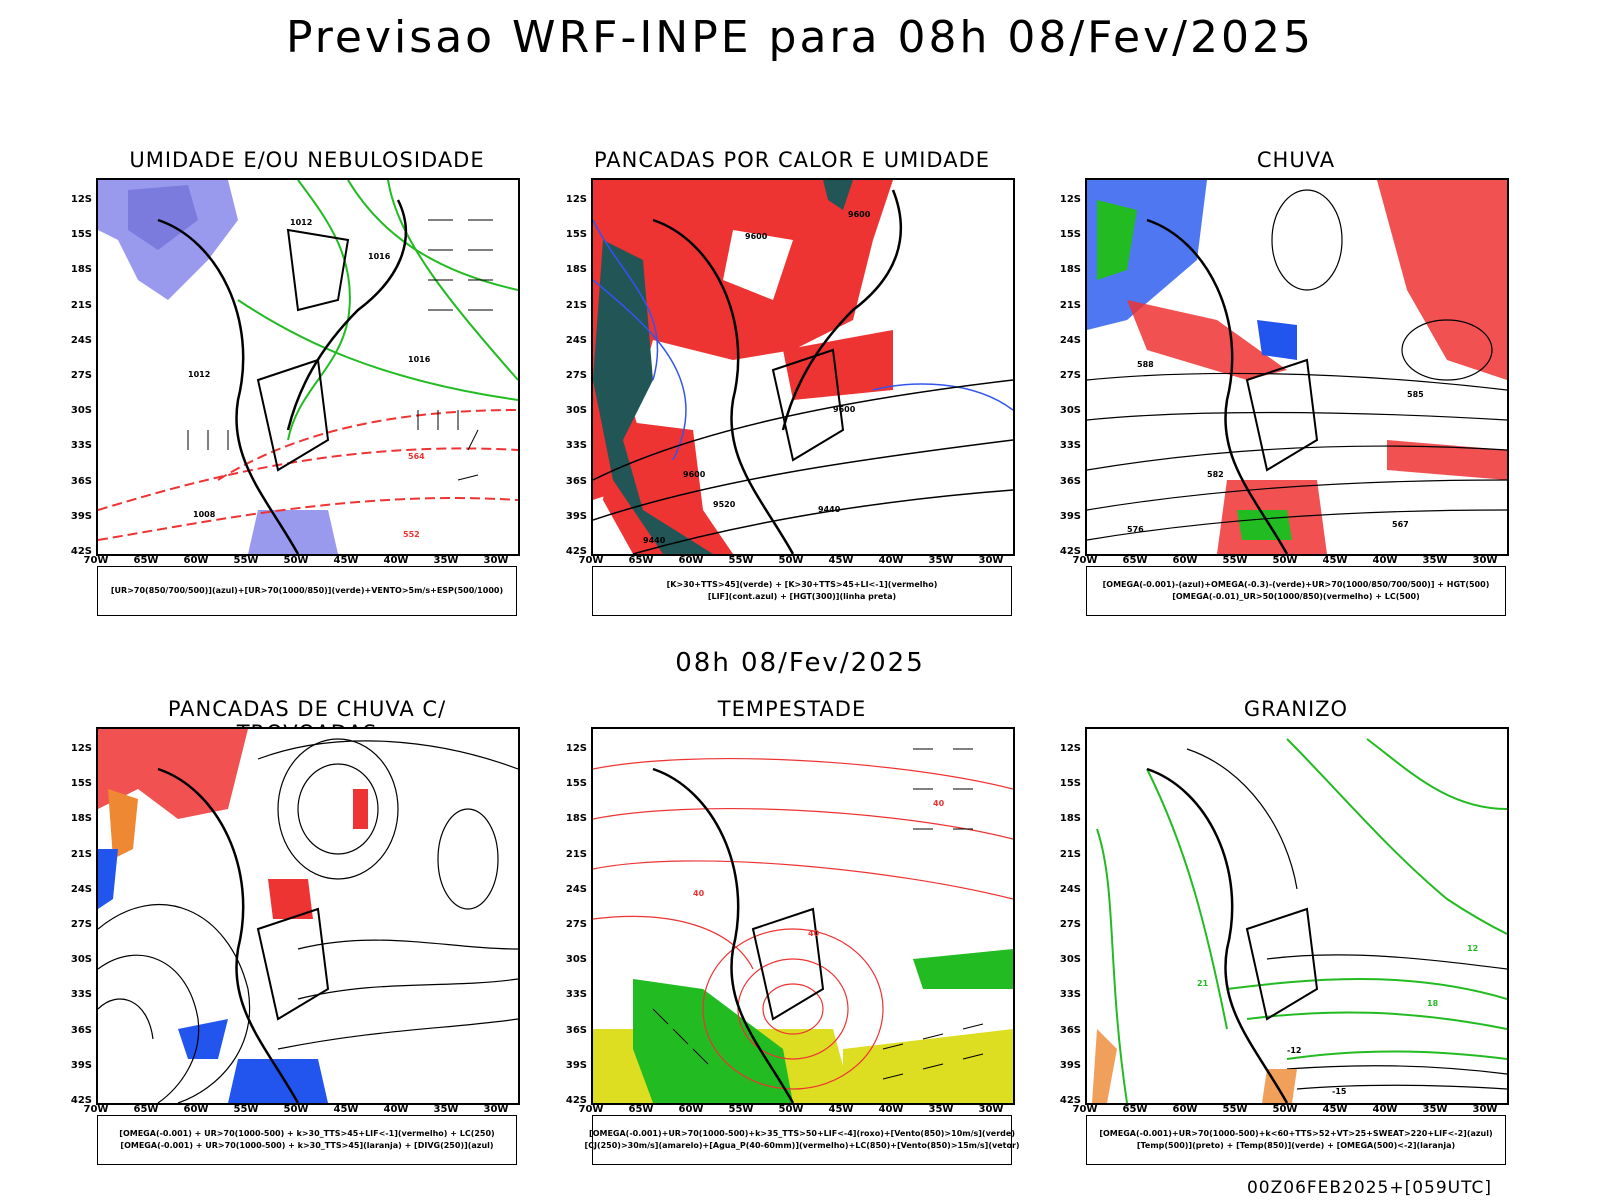 This screenshot has width=1600, height=1200. Describe the element at coordinates (416, 456) in the screenshot. I see `contour-label: 564` at that location.